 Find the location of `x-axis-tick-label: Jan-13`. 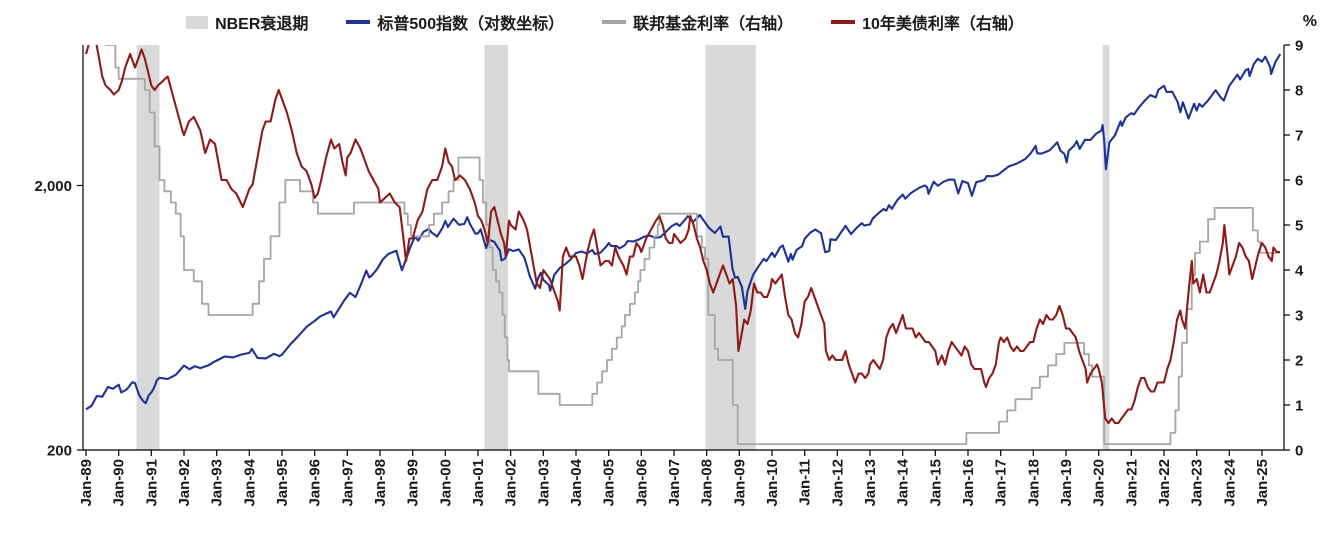

x-axis-tick-label: Jan-13 is located at coordinates (870, 483).